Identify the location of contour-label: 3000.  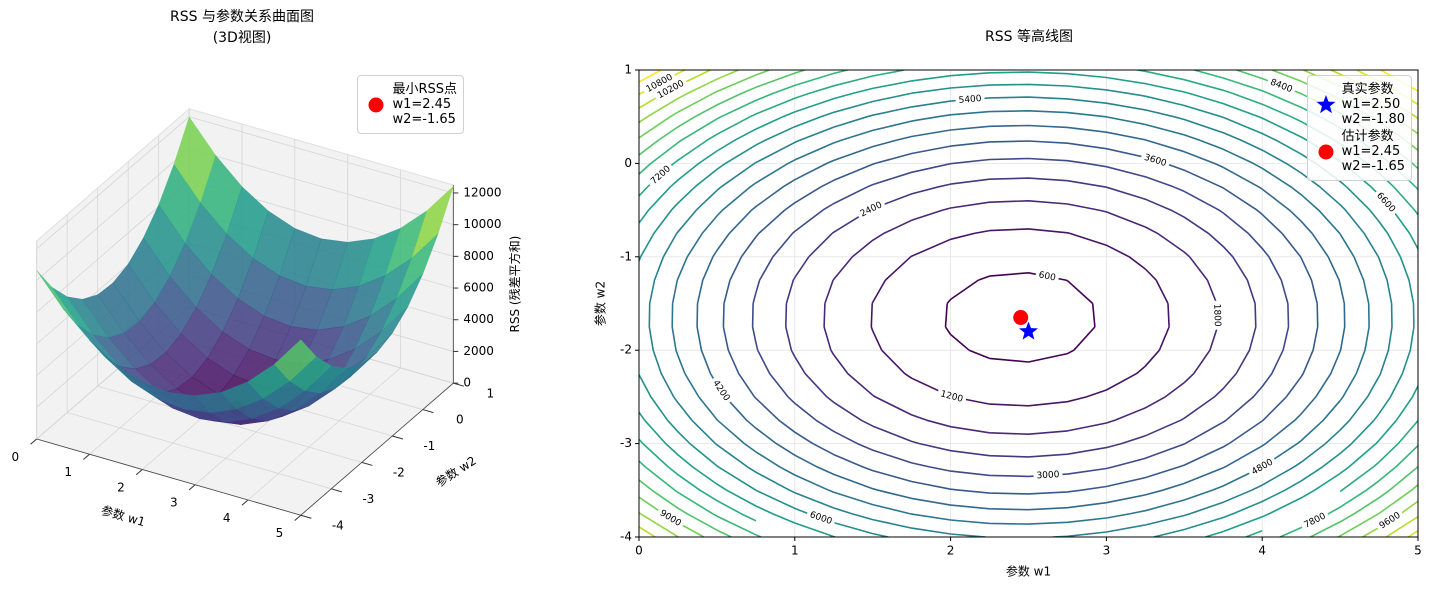
(1048, 475).